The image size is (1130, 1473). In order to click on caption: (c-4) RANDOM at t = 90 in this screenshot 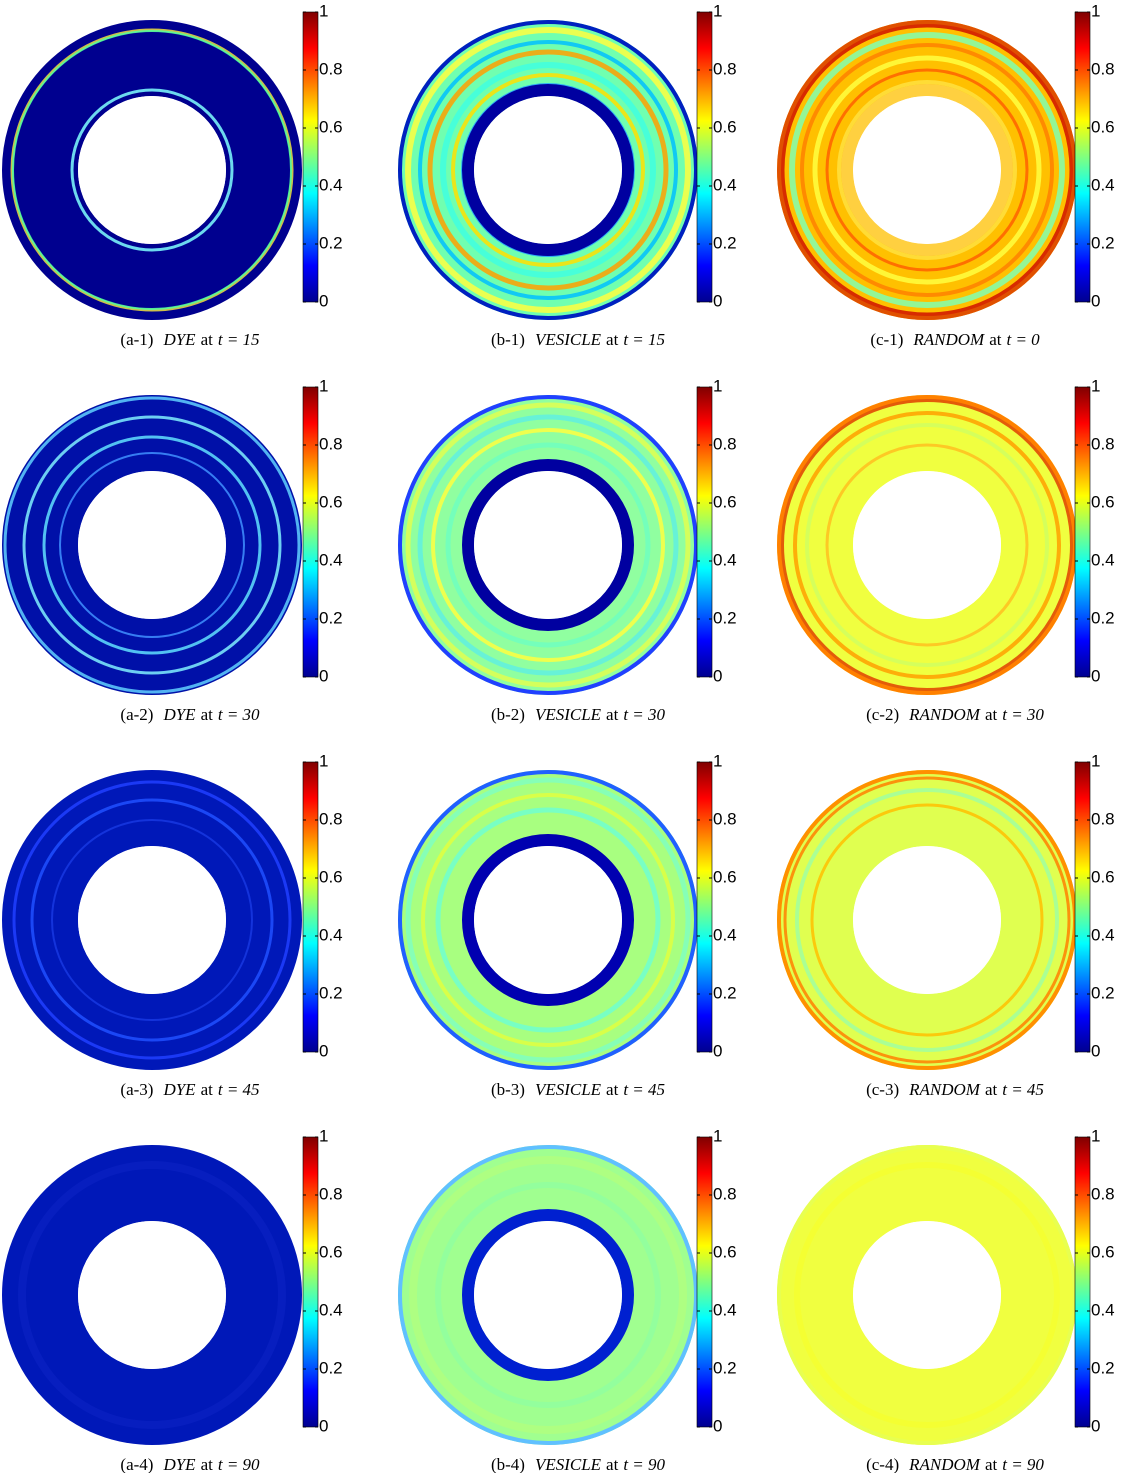, I will do `click(955, 1464)`.